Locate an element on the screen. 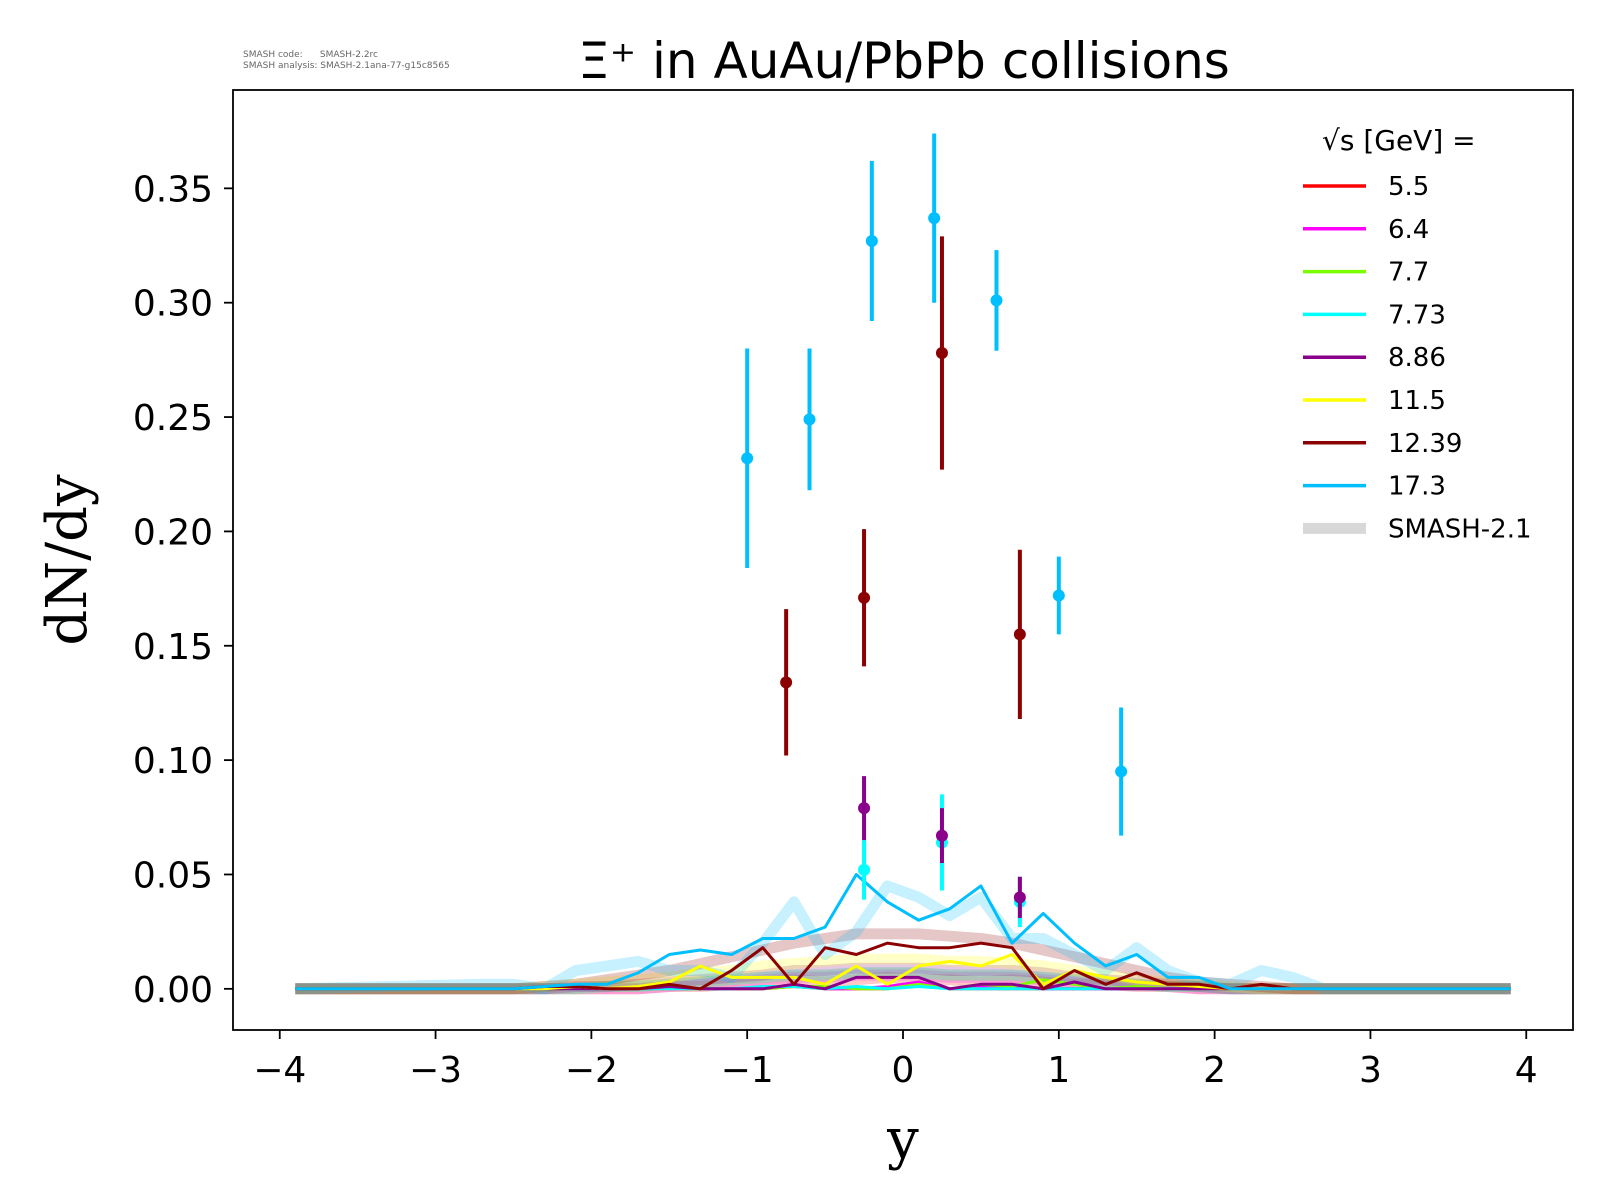 The image size is (1600, 1200). legend-label-7: 17.3 is located at coordinates (1417, 487).